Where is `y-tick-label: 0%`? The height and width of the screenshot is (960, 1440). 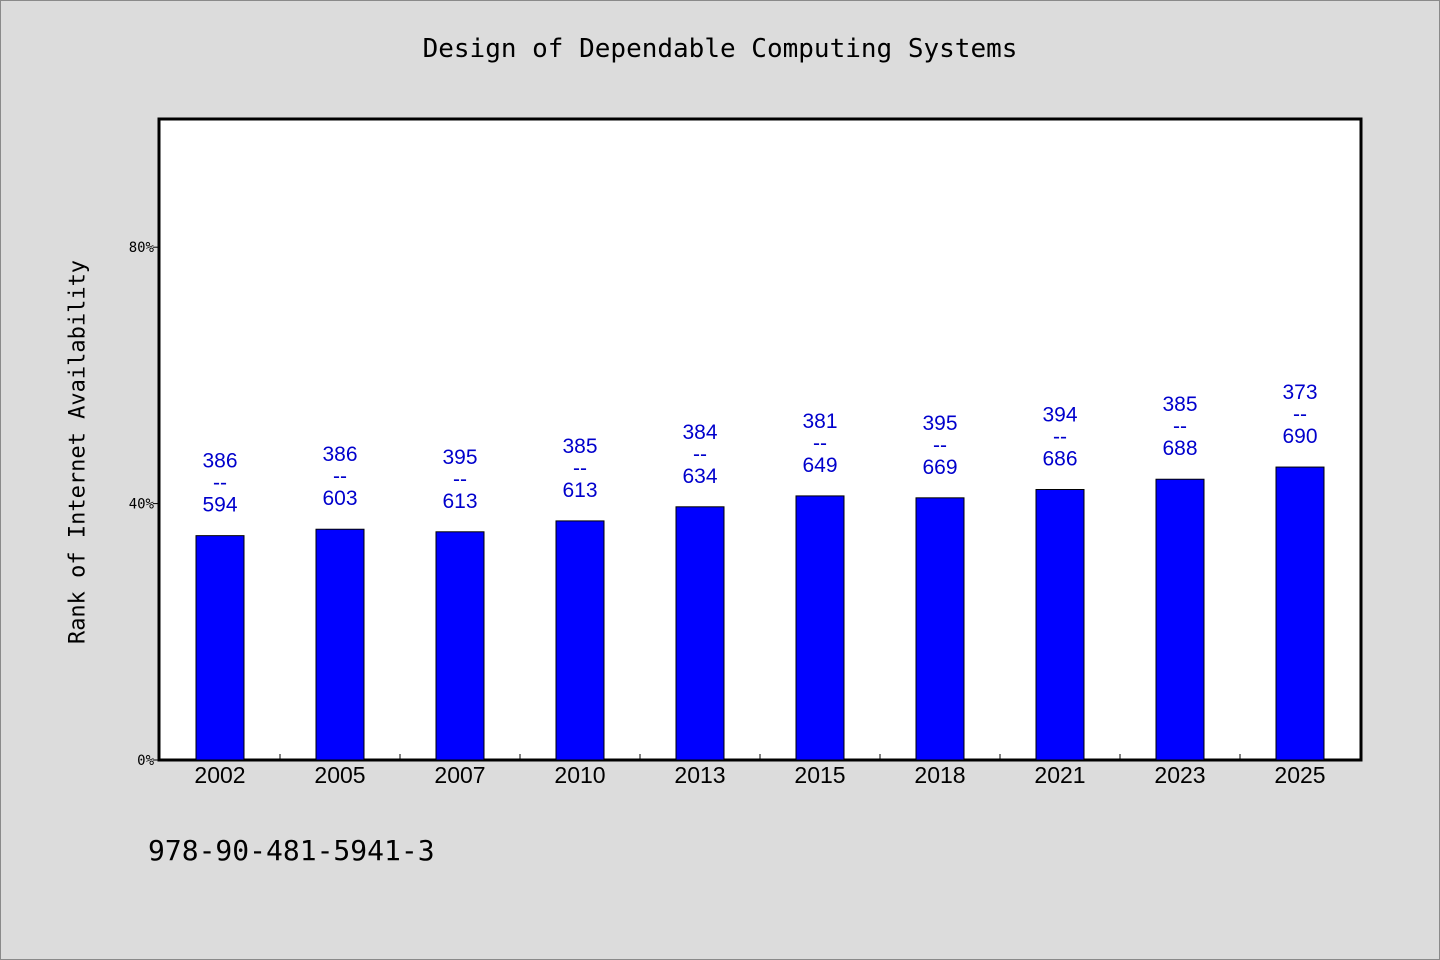 y-tick-label: 0% is located at coordinates (145, 761).